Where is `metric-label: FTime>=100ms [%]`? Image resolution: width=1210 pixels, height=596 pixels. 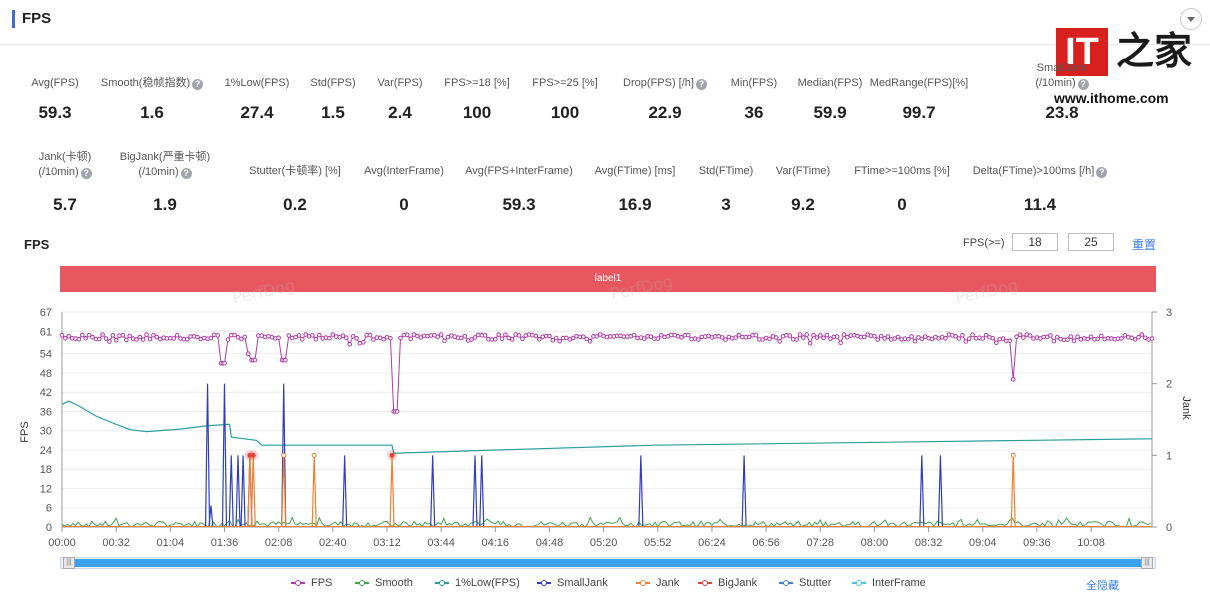 metric-label: FTime>=100ms [%] is located at coordinates (902, 171).